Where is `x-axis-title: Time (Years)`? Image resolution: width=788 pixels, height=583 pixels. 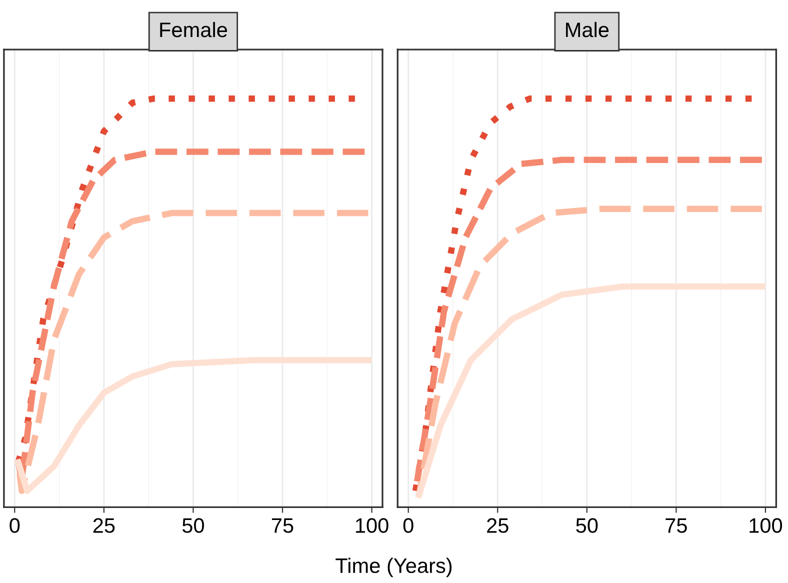 x-axis-title: Time (Years) is located at coordinates (394, 568).